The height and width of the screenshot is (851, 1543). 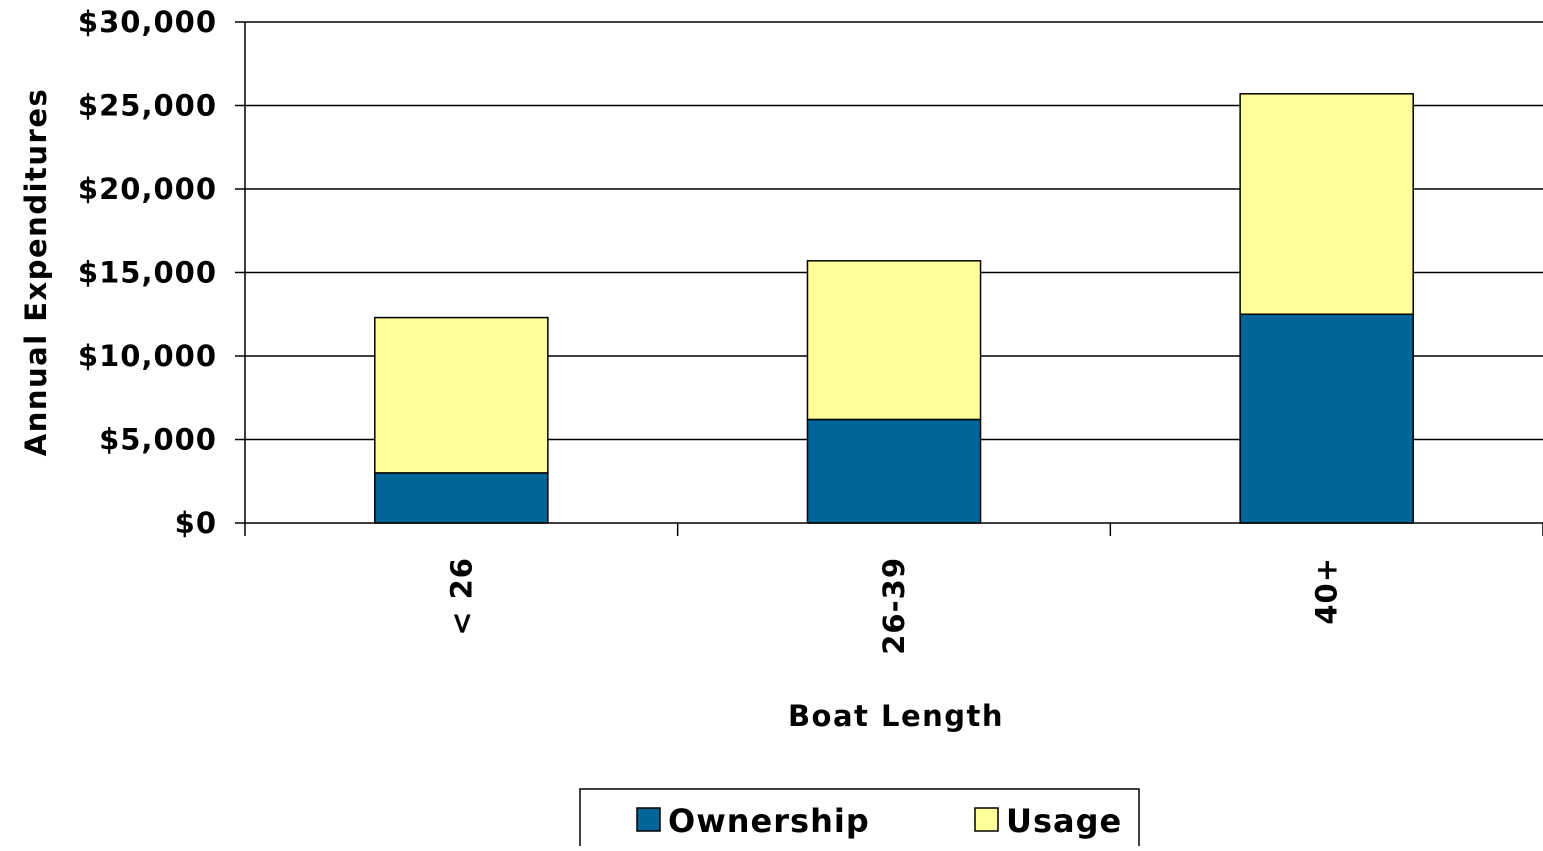 I want to click on legend-swatch-ownership, so click(x=648, y=819).